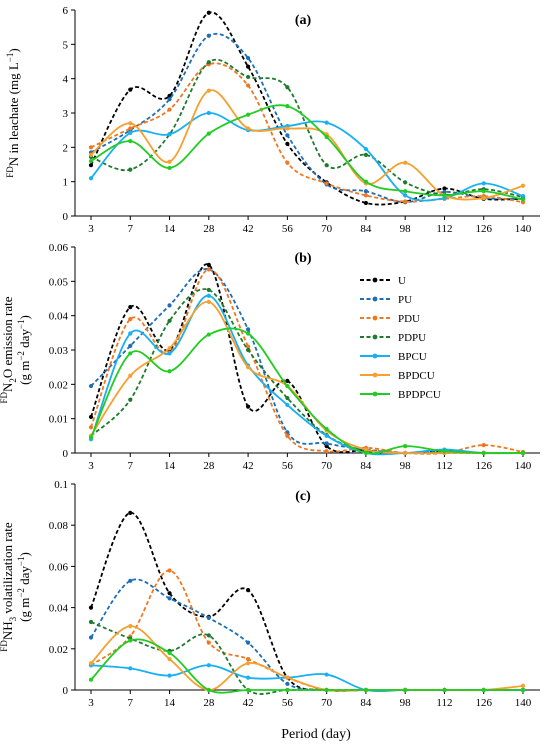 The height and width of the screenshot is (754, 550). I want to click on x-axis-label: Period (day), so click(316, 734).